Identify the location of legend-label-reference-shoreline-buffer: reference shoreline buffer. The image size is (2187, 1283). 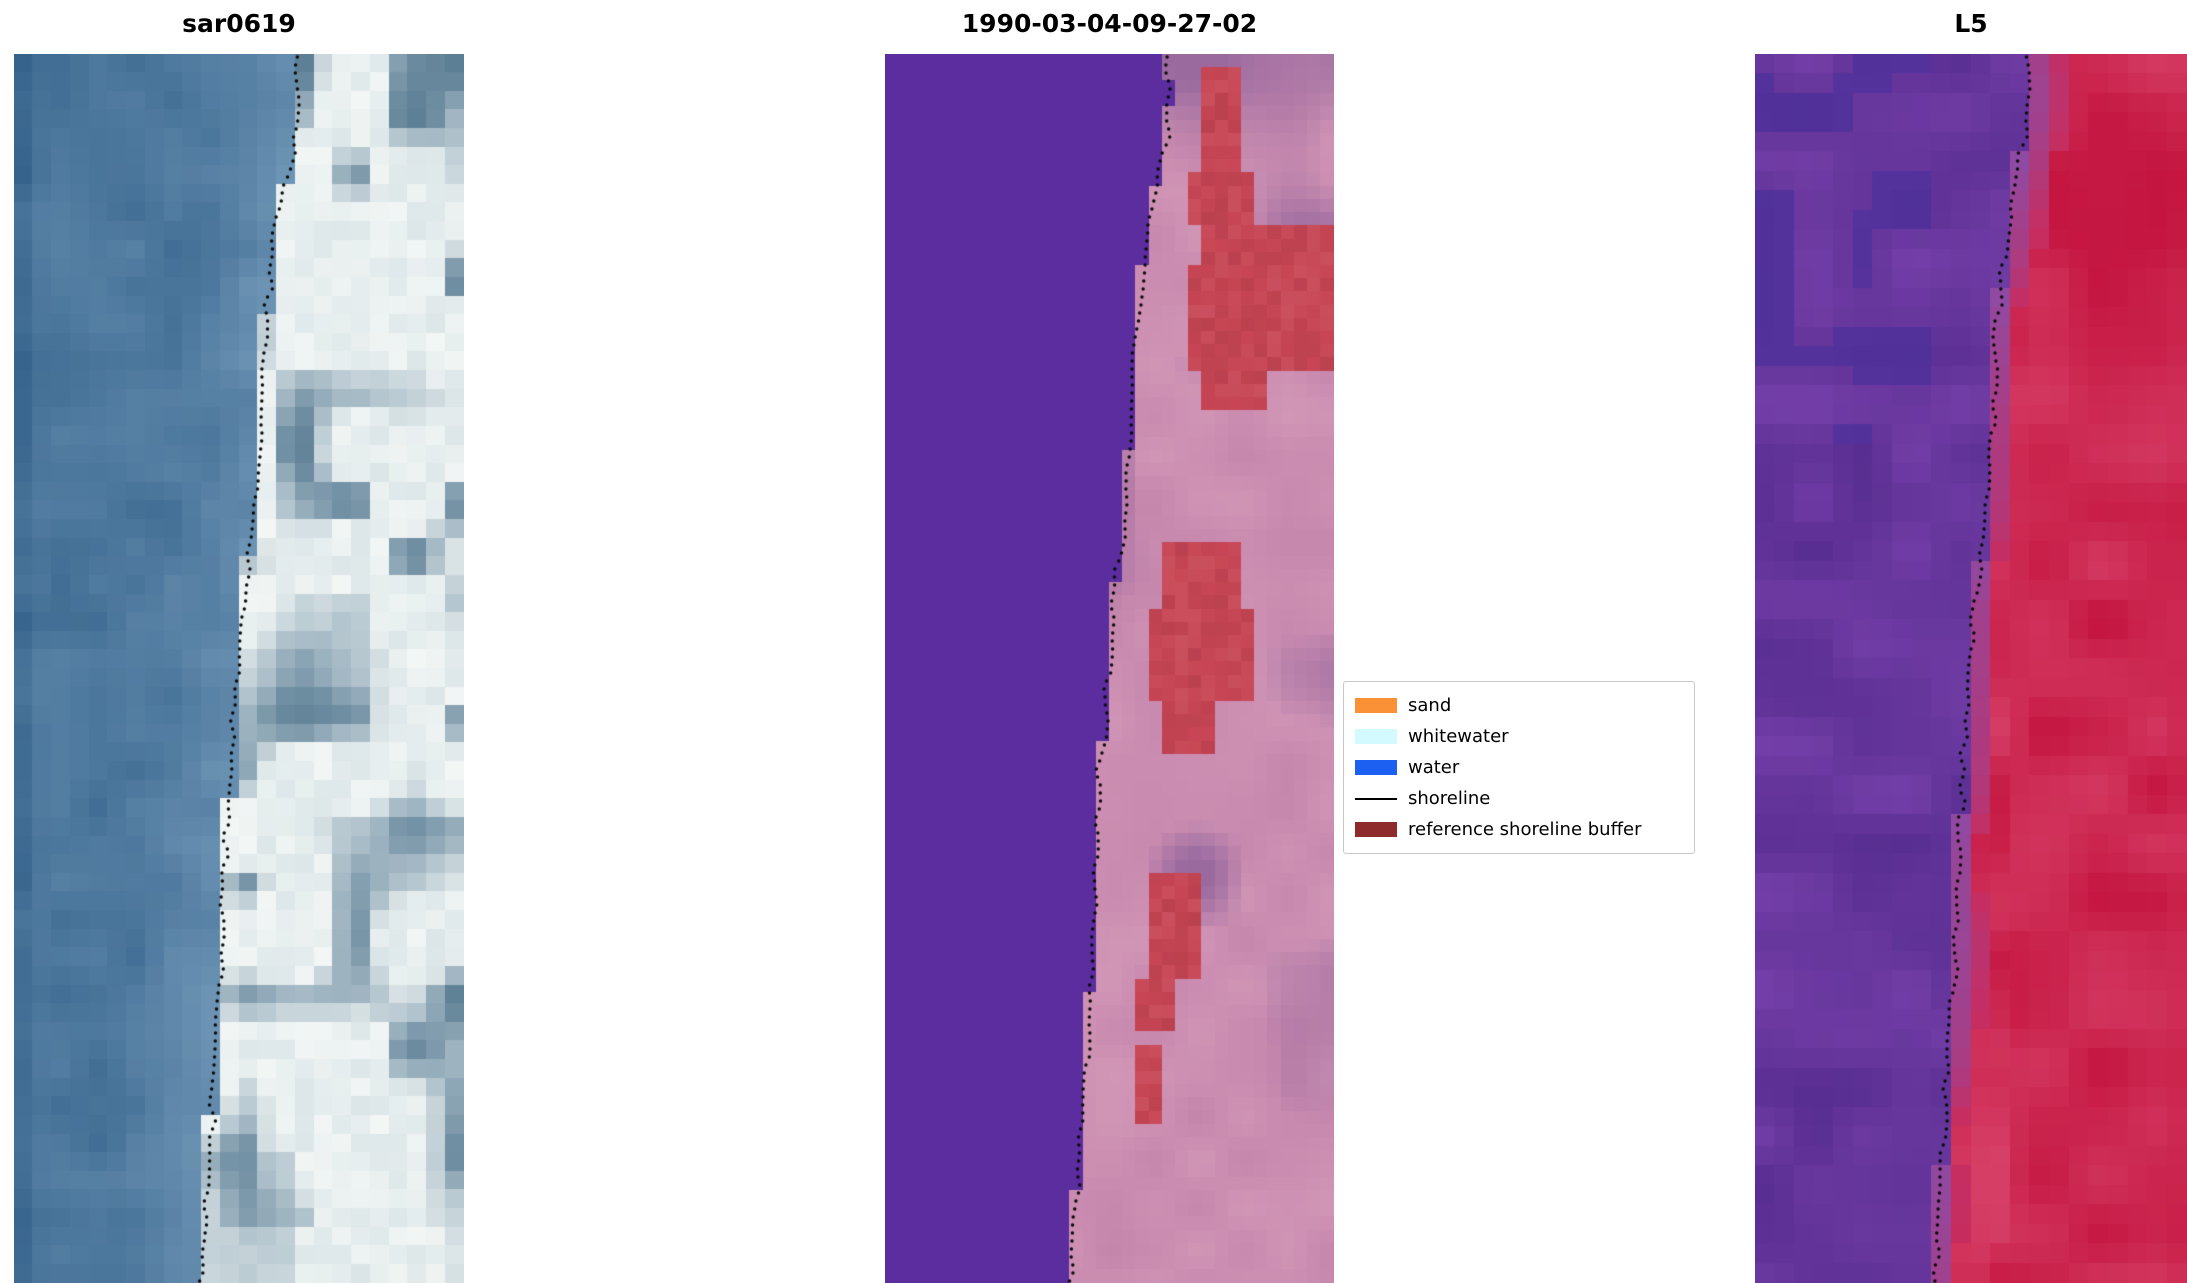
(1525, 829).